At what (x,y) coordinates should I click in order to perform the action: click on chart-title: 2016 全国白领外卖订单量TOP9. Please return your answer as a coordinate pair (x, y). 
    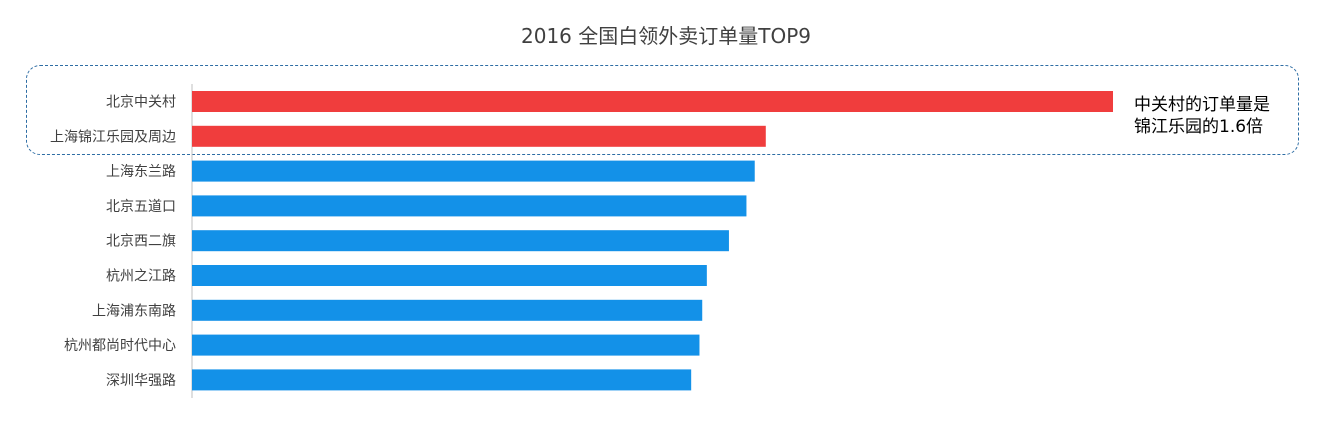
    Looking at the image, I should click on (666, 36).